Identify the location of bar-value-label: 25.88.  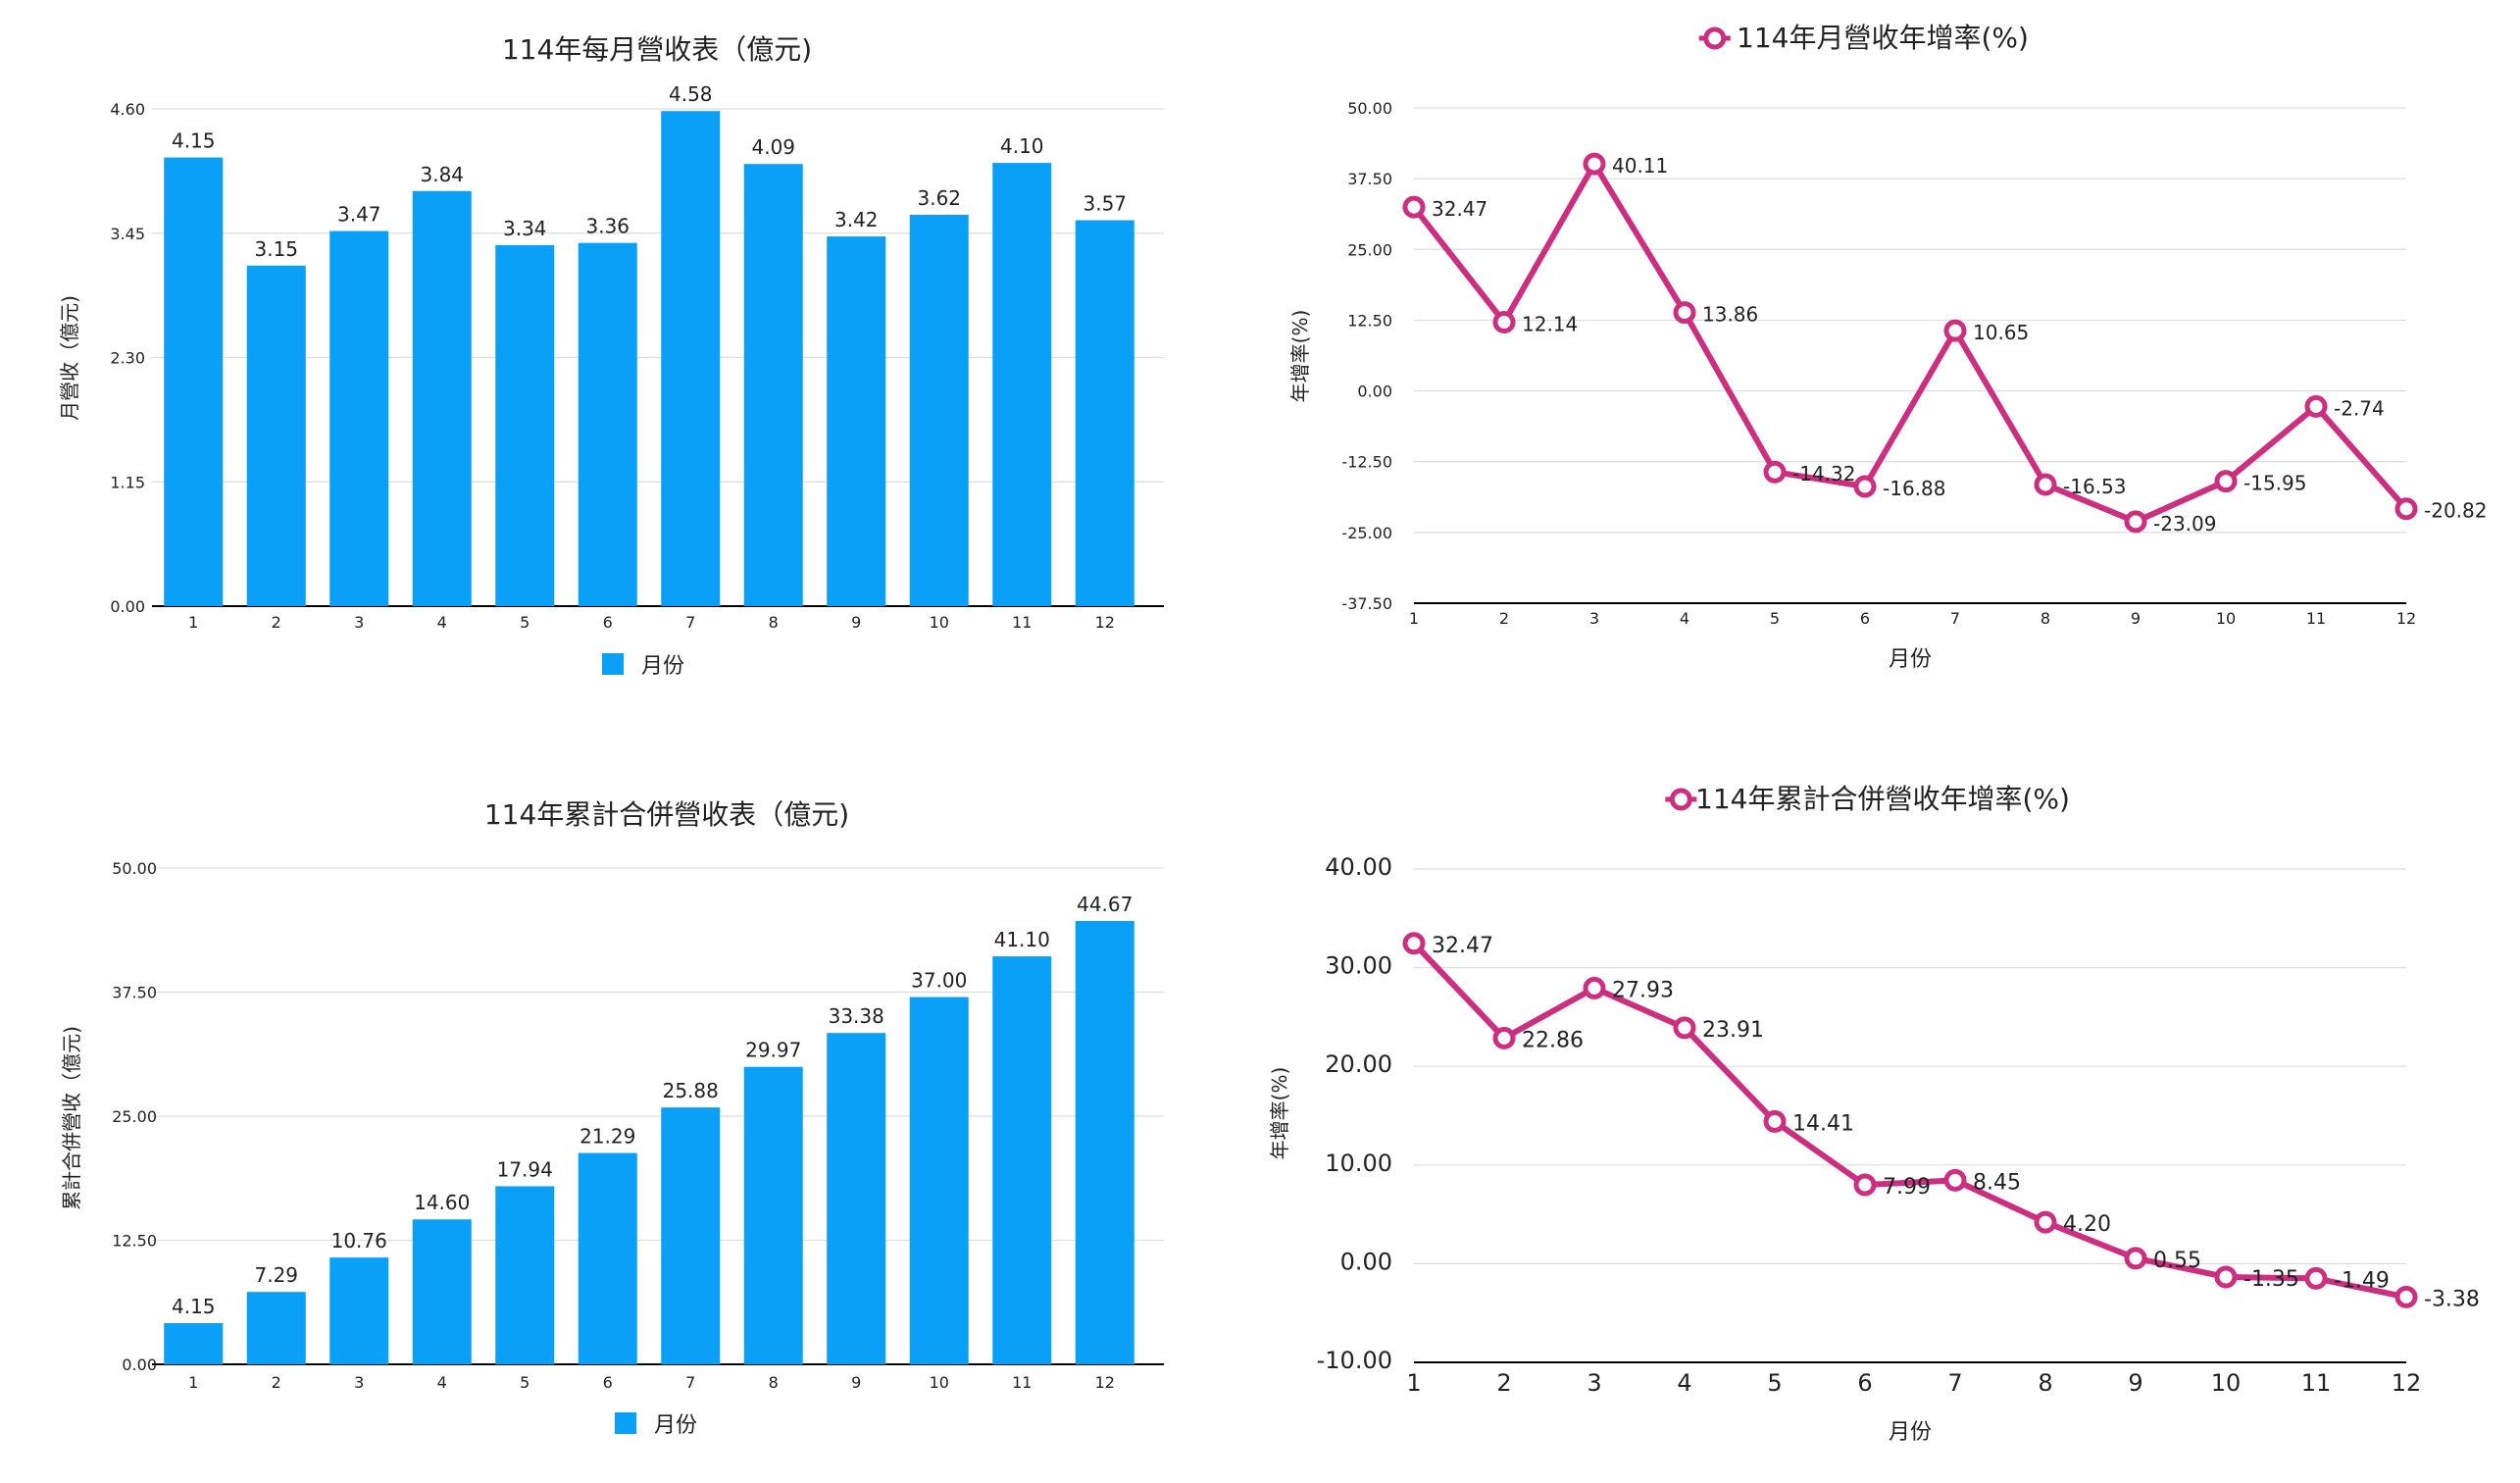
(691, 1090).